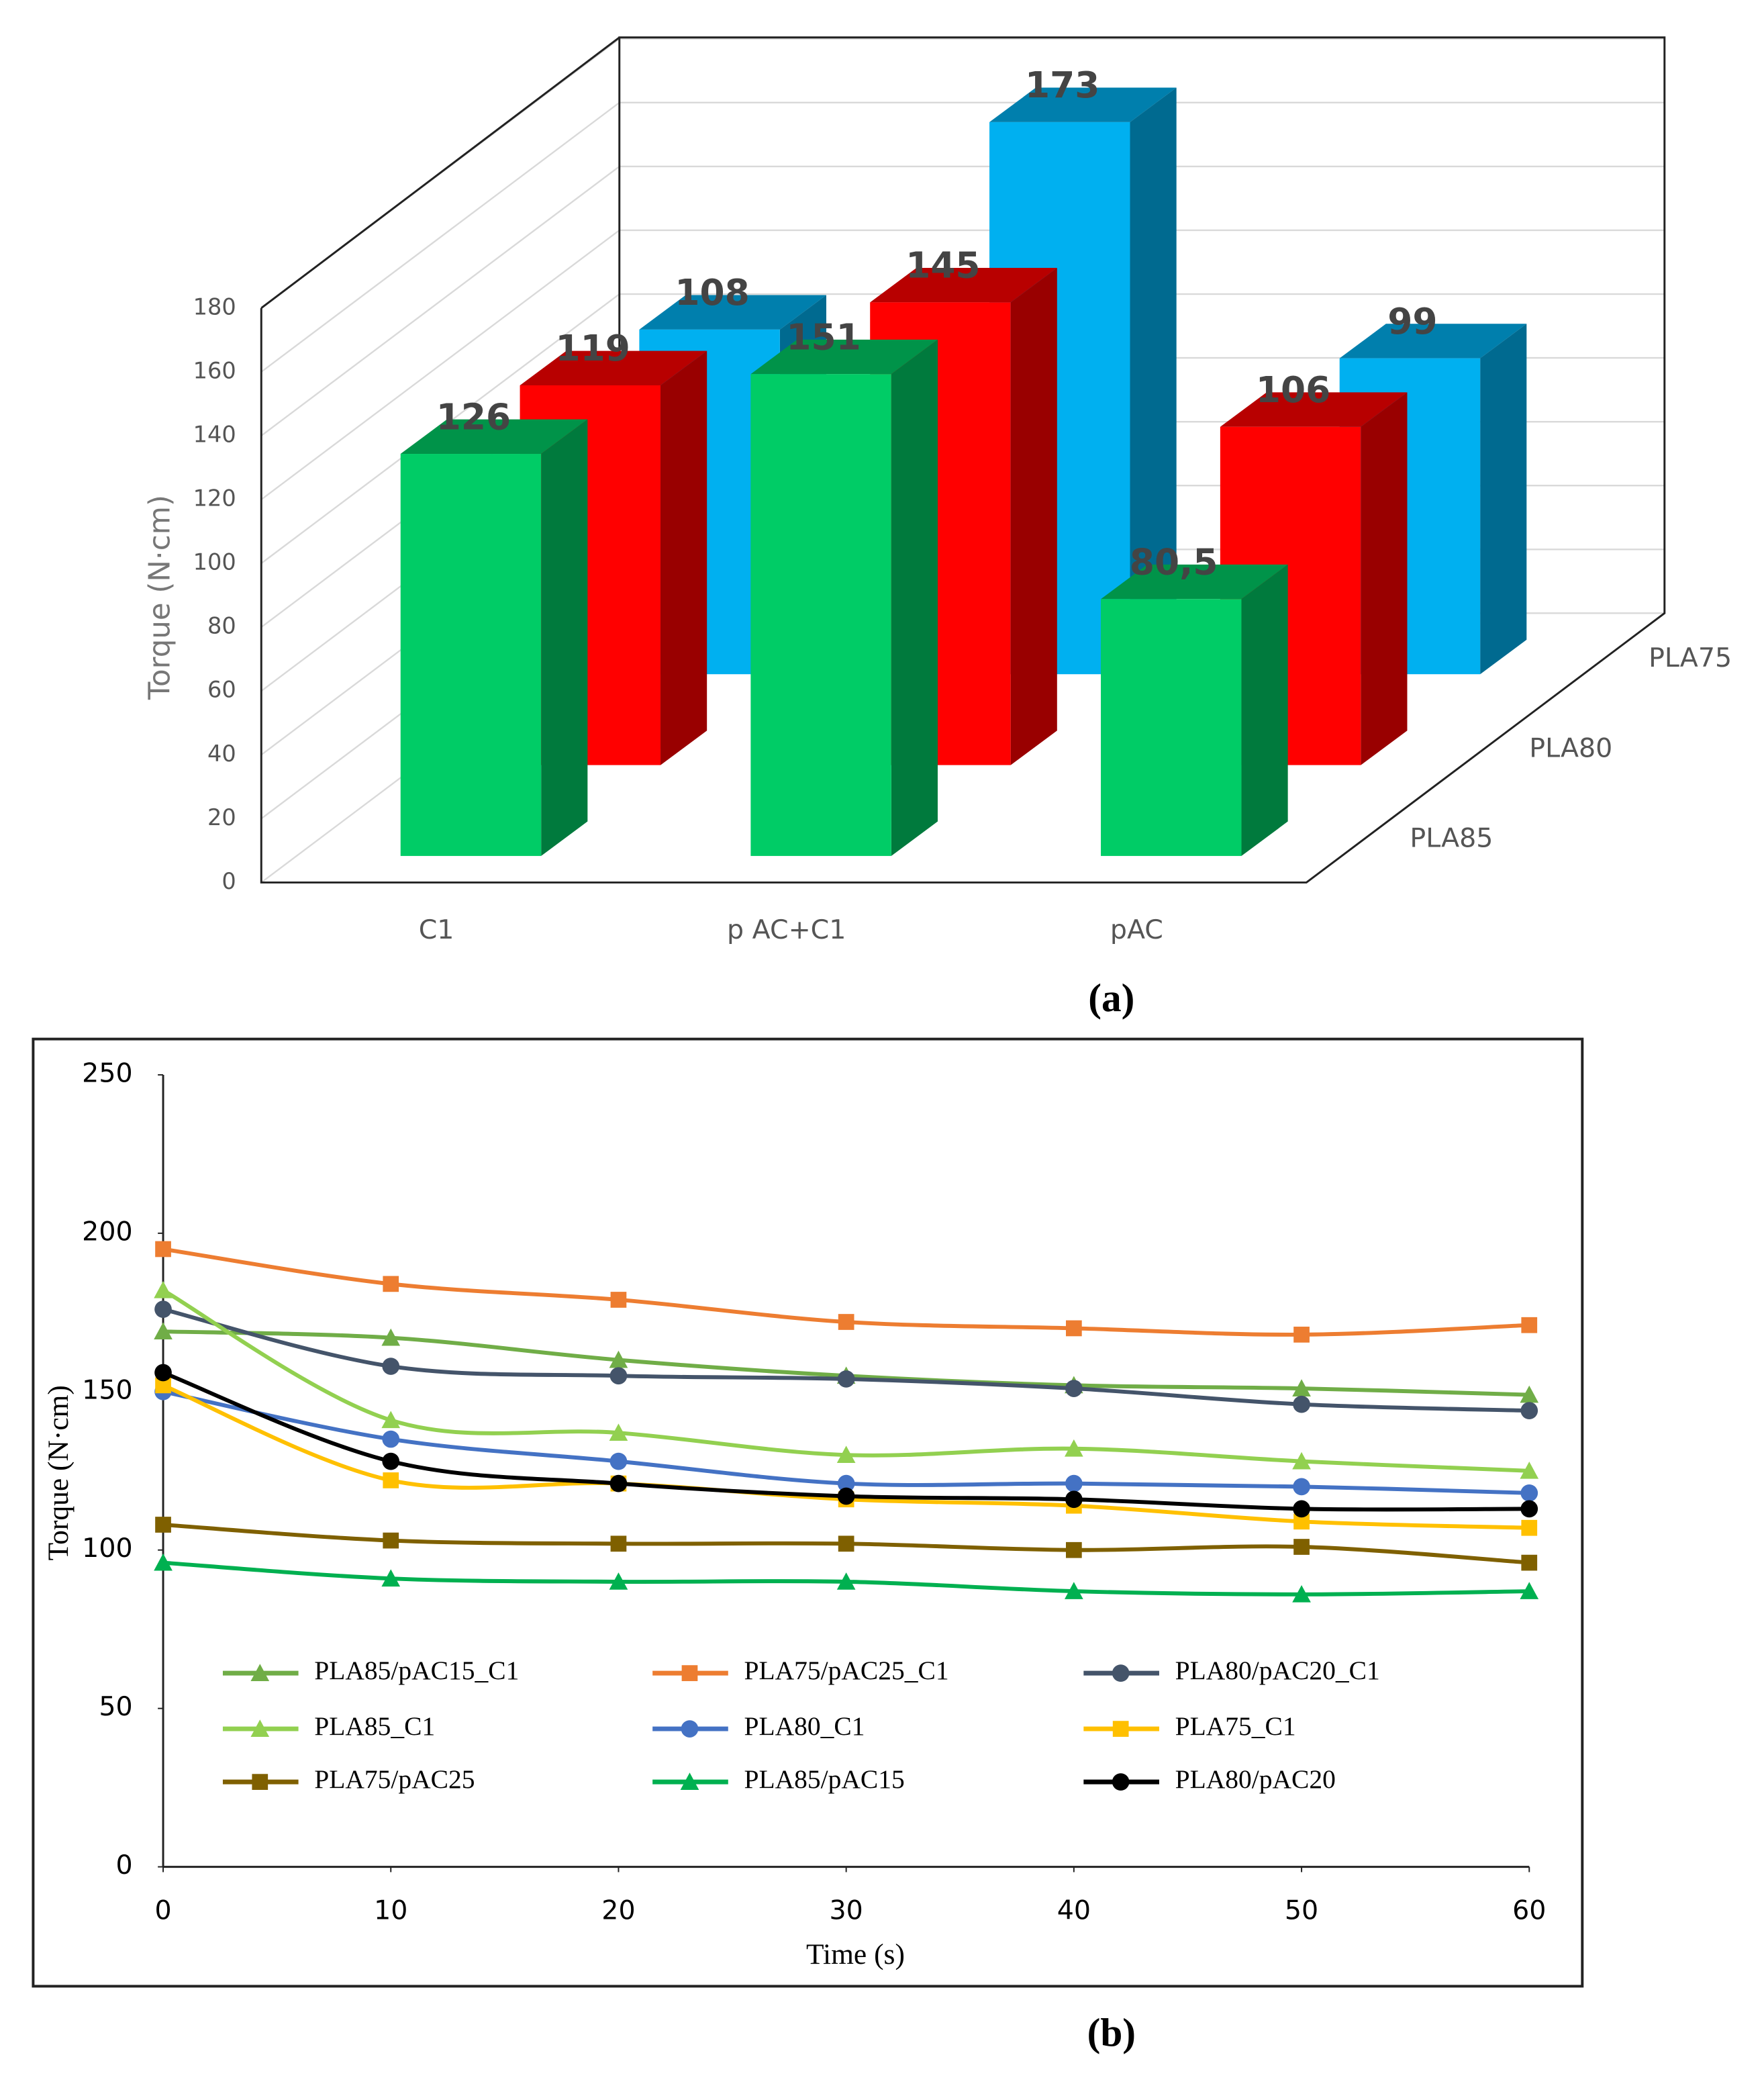 This screenshot has width=1764, height=2090. Describe the element at coordinates (416, 1670) in the screenshot. I see `legend-label: PLA85/pAC15_C1` at that location.